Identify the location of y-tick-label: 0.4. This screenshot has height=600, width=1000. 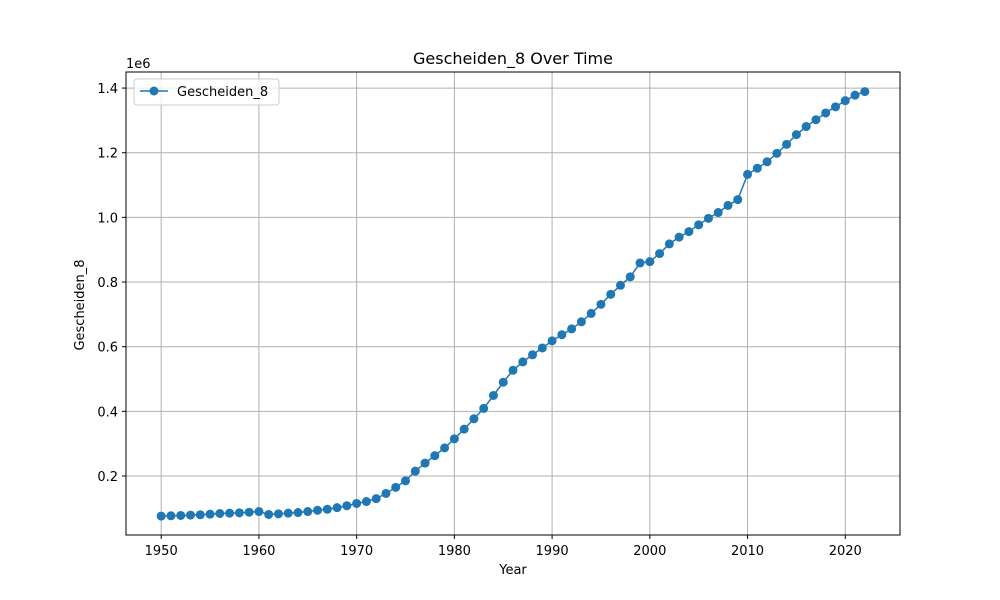
(107, 412).